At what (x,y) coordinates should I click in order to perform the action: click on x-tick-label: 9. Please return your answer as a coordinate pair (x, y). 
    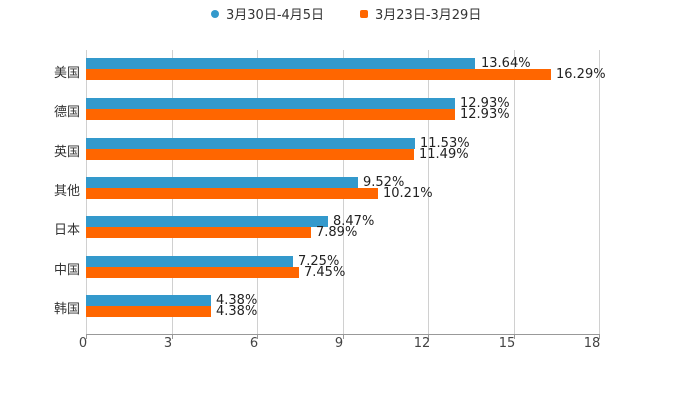
    Looking at the image, I should click on (339, 343).